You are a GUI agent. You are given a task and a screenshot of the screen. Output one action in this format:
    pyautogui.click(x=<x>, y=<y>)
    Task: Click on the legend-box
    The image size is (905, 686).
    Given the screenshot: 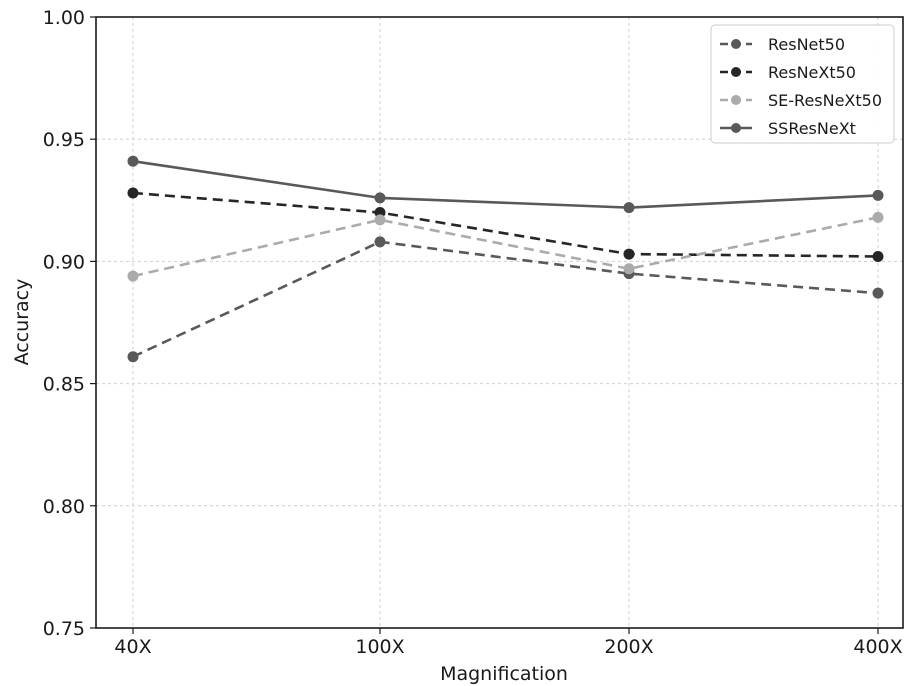 What is the action you would take?
    pyautogui.click(x=802, y=84)
    